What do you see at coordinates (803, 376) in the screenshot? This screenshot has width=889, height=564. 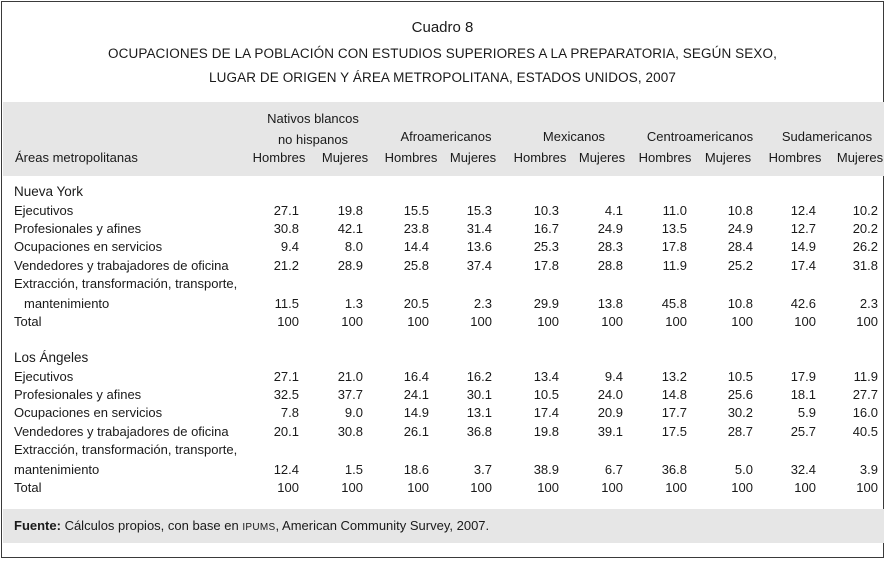 I see `table-cell: 17.9` at bounding box center [803, 376].